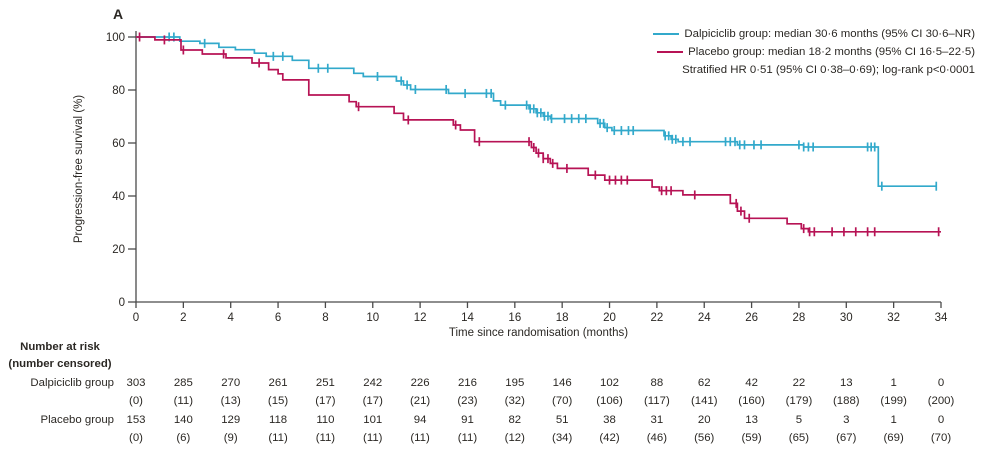 The height and width of the screenshot is (457, 982). What do you see at coordinates (846, 420) in the screenshot?
I see `at-risk-count: 3` at bounding box center [846, 420].